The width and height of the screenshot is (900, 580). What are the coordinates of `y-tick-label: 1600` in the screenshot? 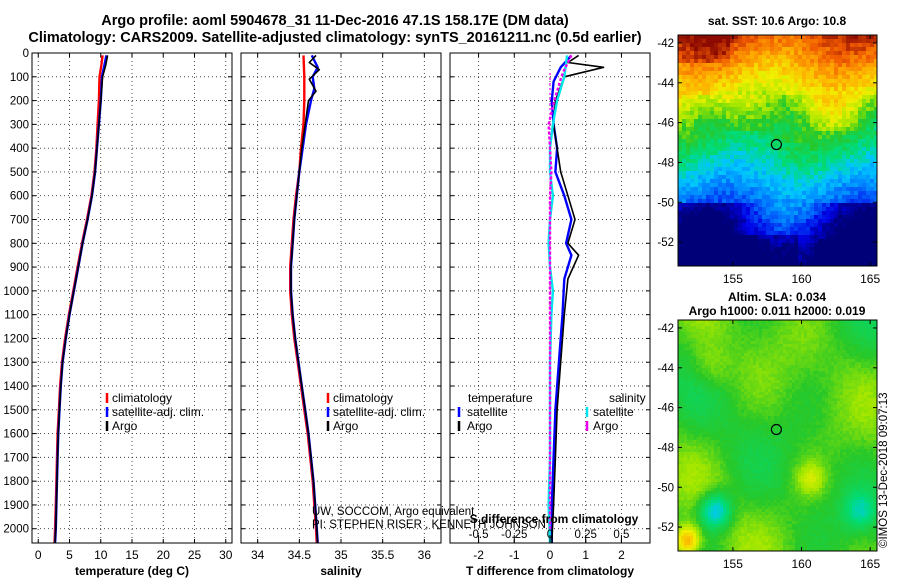 It's located at (16, 435).